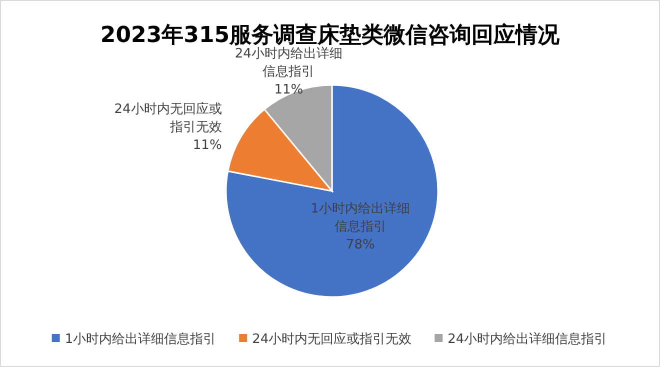 The image size is (660, 367). What do you see at coordinates (140, 339) in the screenshot?
I see `legend-label: 1小时内给出详细信息指引` at bounding box center [140, 339].